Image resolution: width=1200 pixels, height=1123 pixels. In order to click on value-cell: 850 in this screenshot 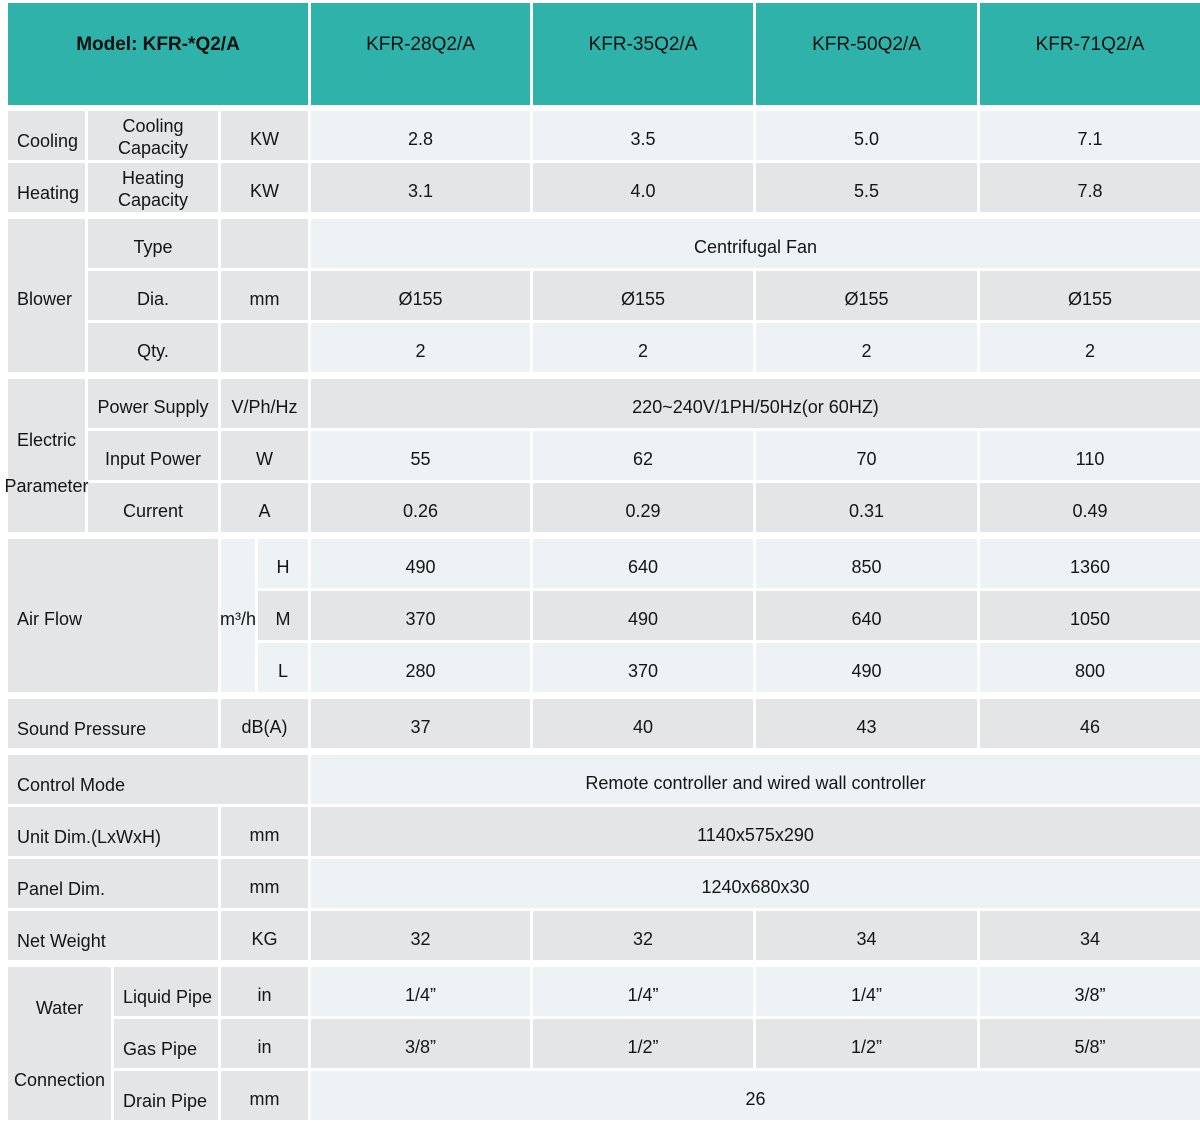, I will do `click(866, 563)`.